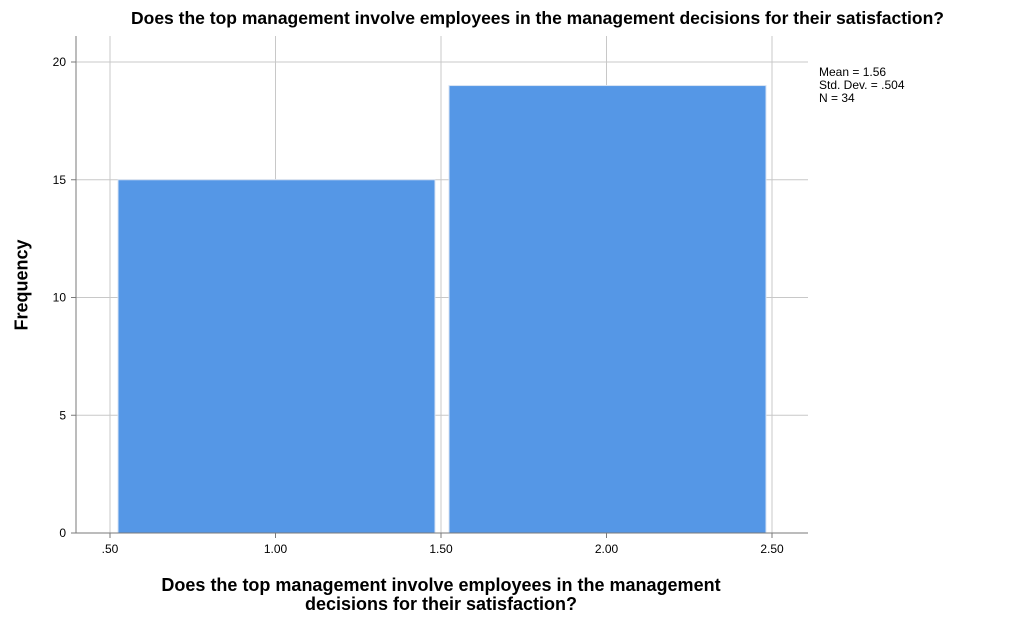  What do you see at coordinates (276, 549) in the screenshot?
I see `x-tick-label: 1.00` at bounding box center [276, 549].